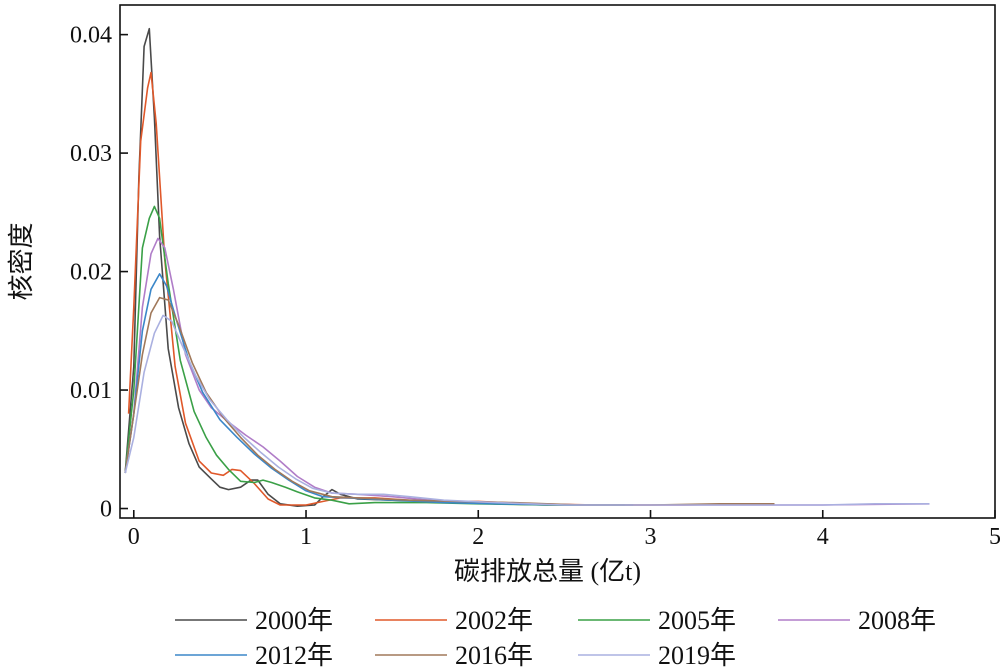  Describe the element at coordinates (91, 36) in the screenshot. I see `y-tick-label-4: 0.04` at that location.